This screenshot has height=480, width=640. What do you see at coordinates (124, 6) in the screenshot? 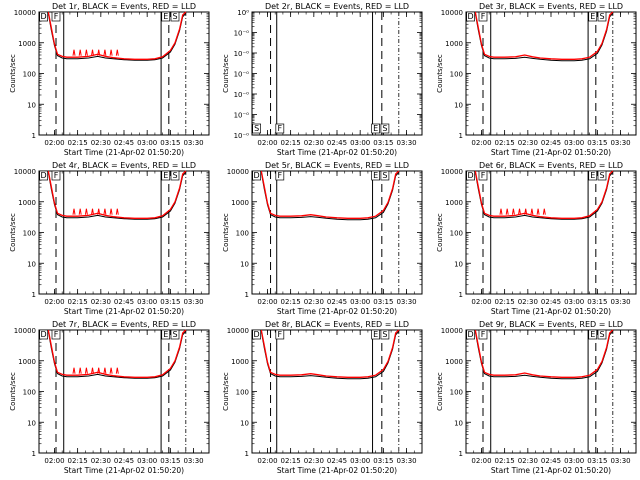
I see `panel-title: Det 1r, BLACK = Events, RED = LLD` at bounding box center [124, 6].